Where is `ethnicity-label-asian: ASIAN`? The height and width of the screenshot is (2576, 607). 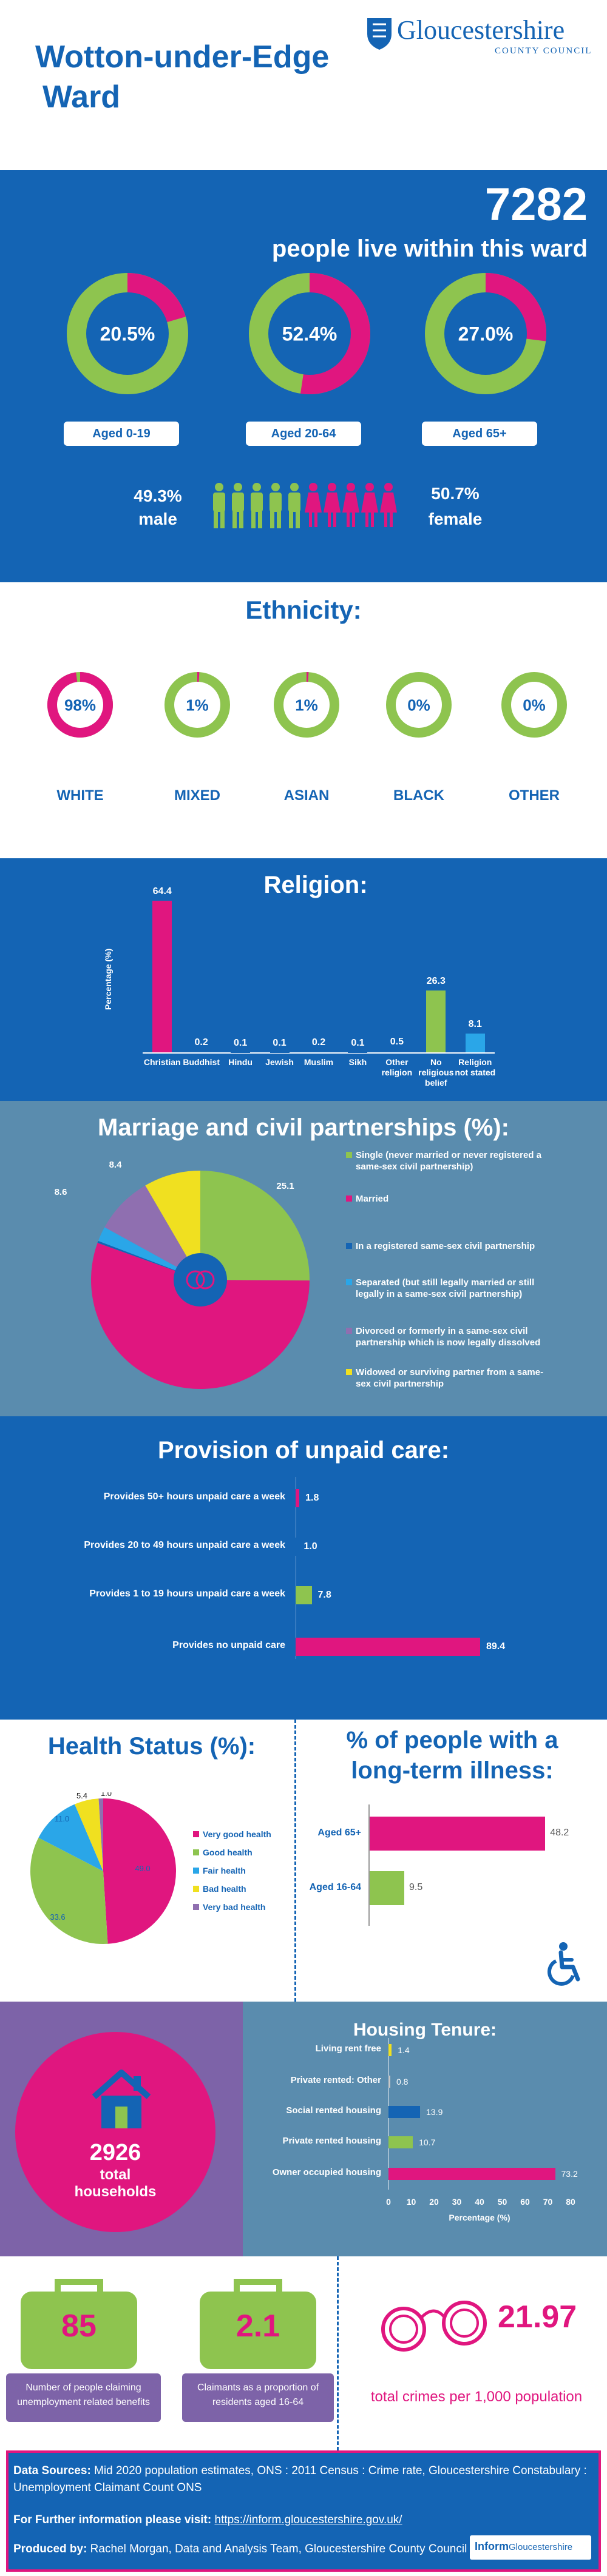
ethnicity-label-asian: ASIAN is located at coordinates (306, 795).